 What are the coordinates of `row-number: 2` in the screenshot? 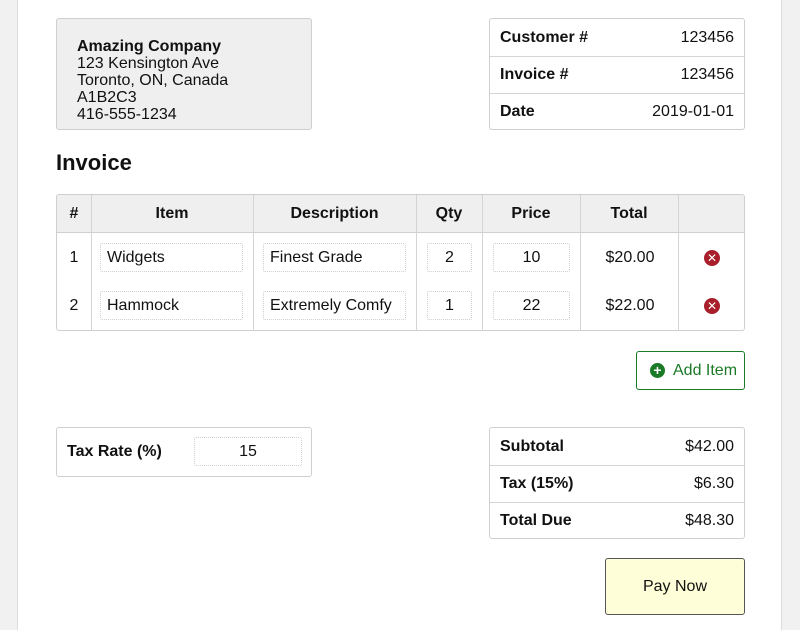 It's located at (74, 305).